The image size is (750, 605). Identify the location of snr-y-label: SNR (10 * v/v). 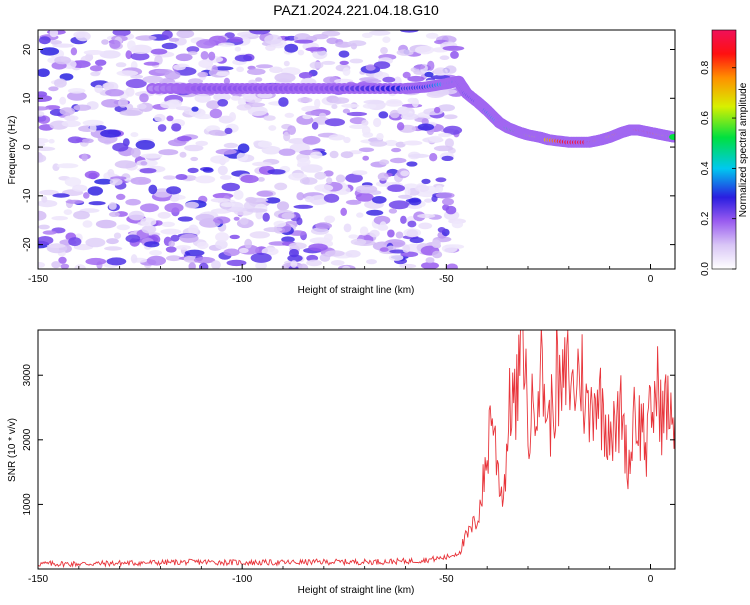
(12, 450).